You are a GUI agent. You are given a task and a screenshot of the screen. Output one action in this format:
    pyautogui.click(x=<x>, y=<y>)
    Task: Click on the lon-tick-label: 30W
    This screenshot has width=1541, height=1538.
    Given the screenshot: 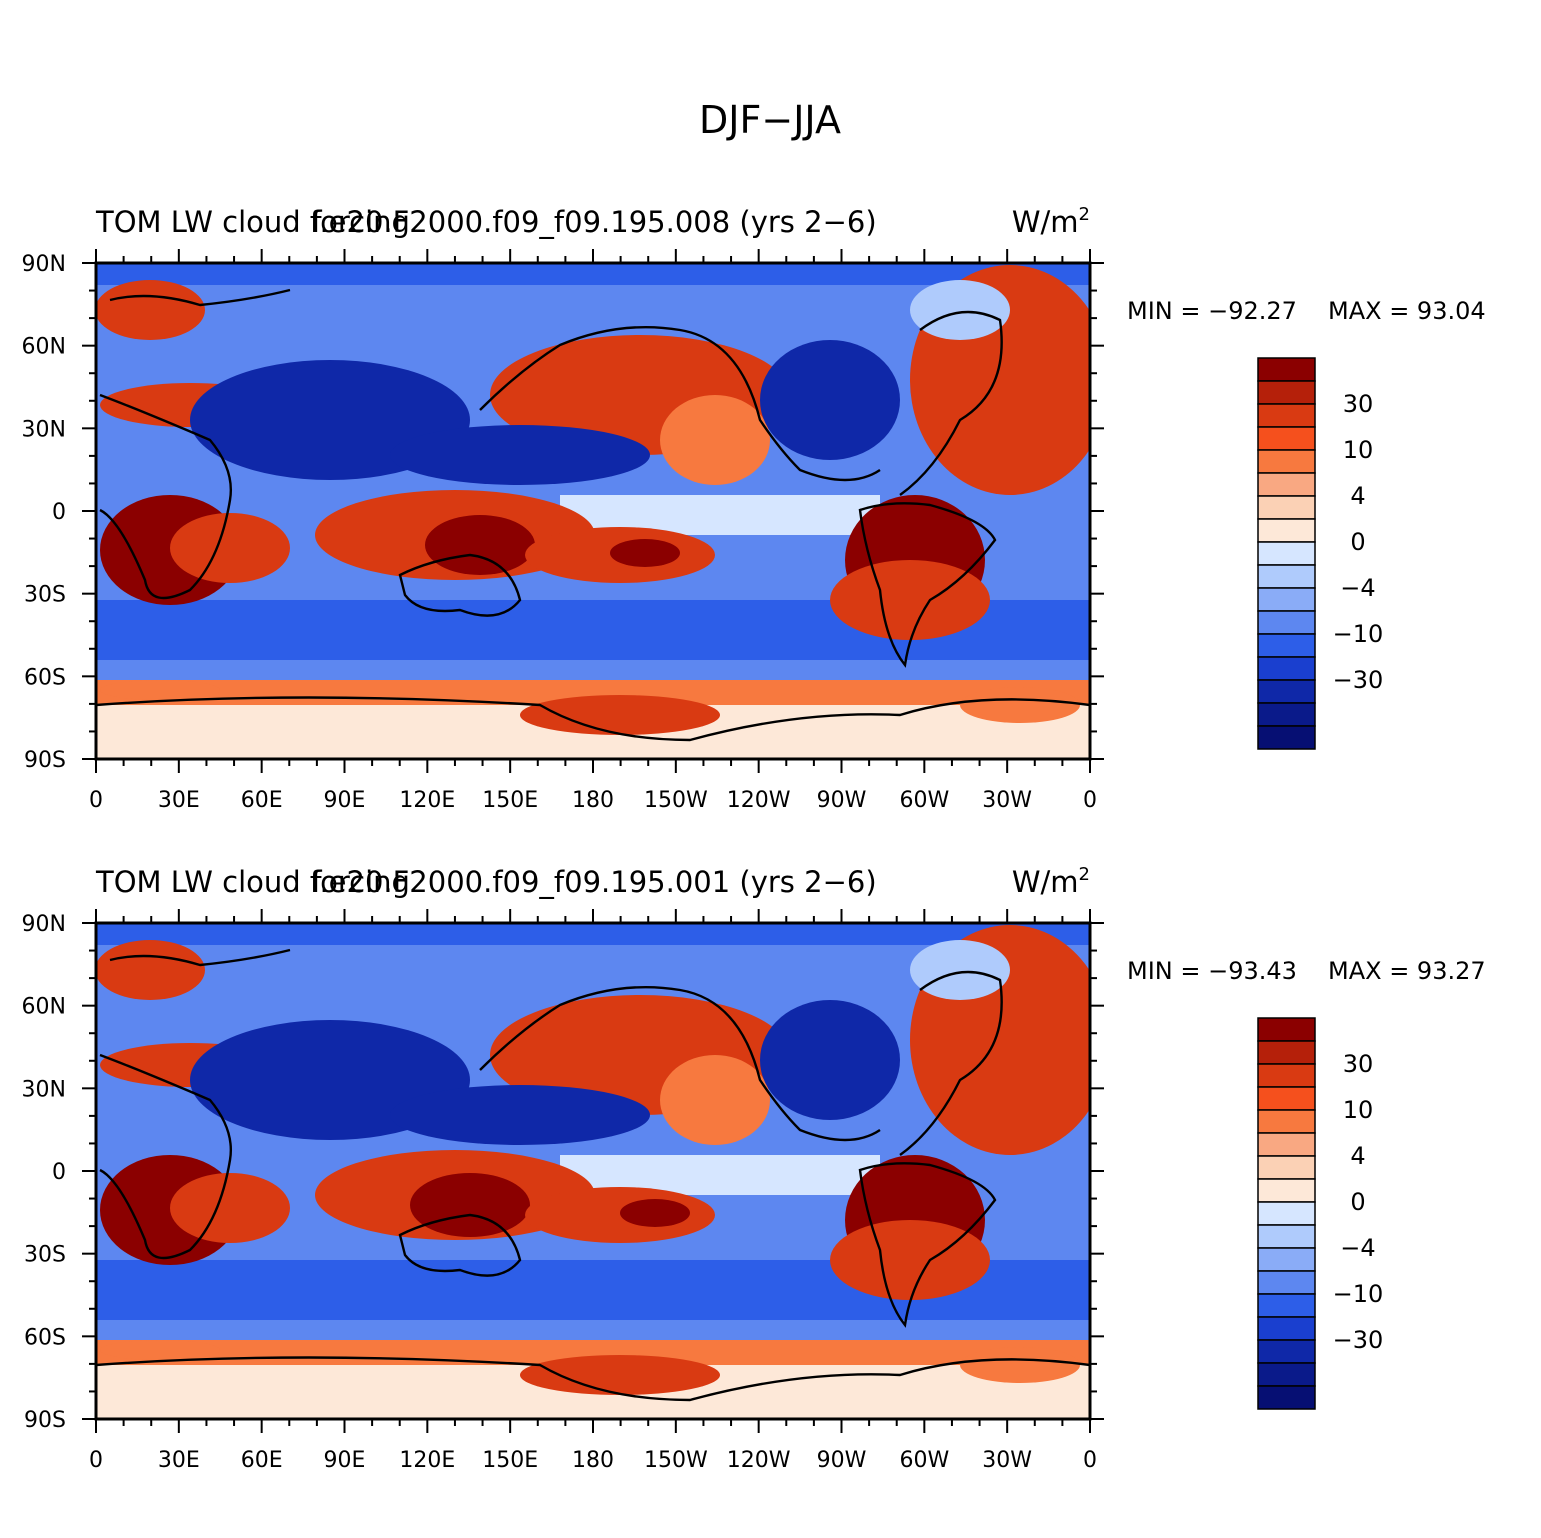 What is the action you would take?
    pyautogui.click(x=1007, y=800)
    